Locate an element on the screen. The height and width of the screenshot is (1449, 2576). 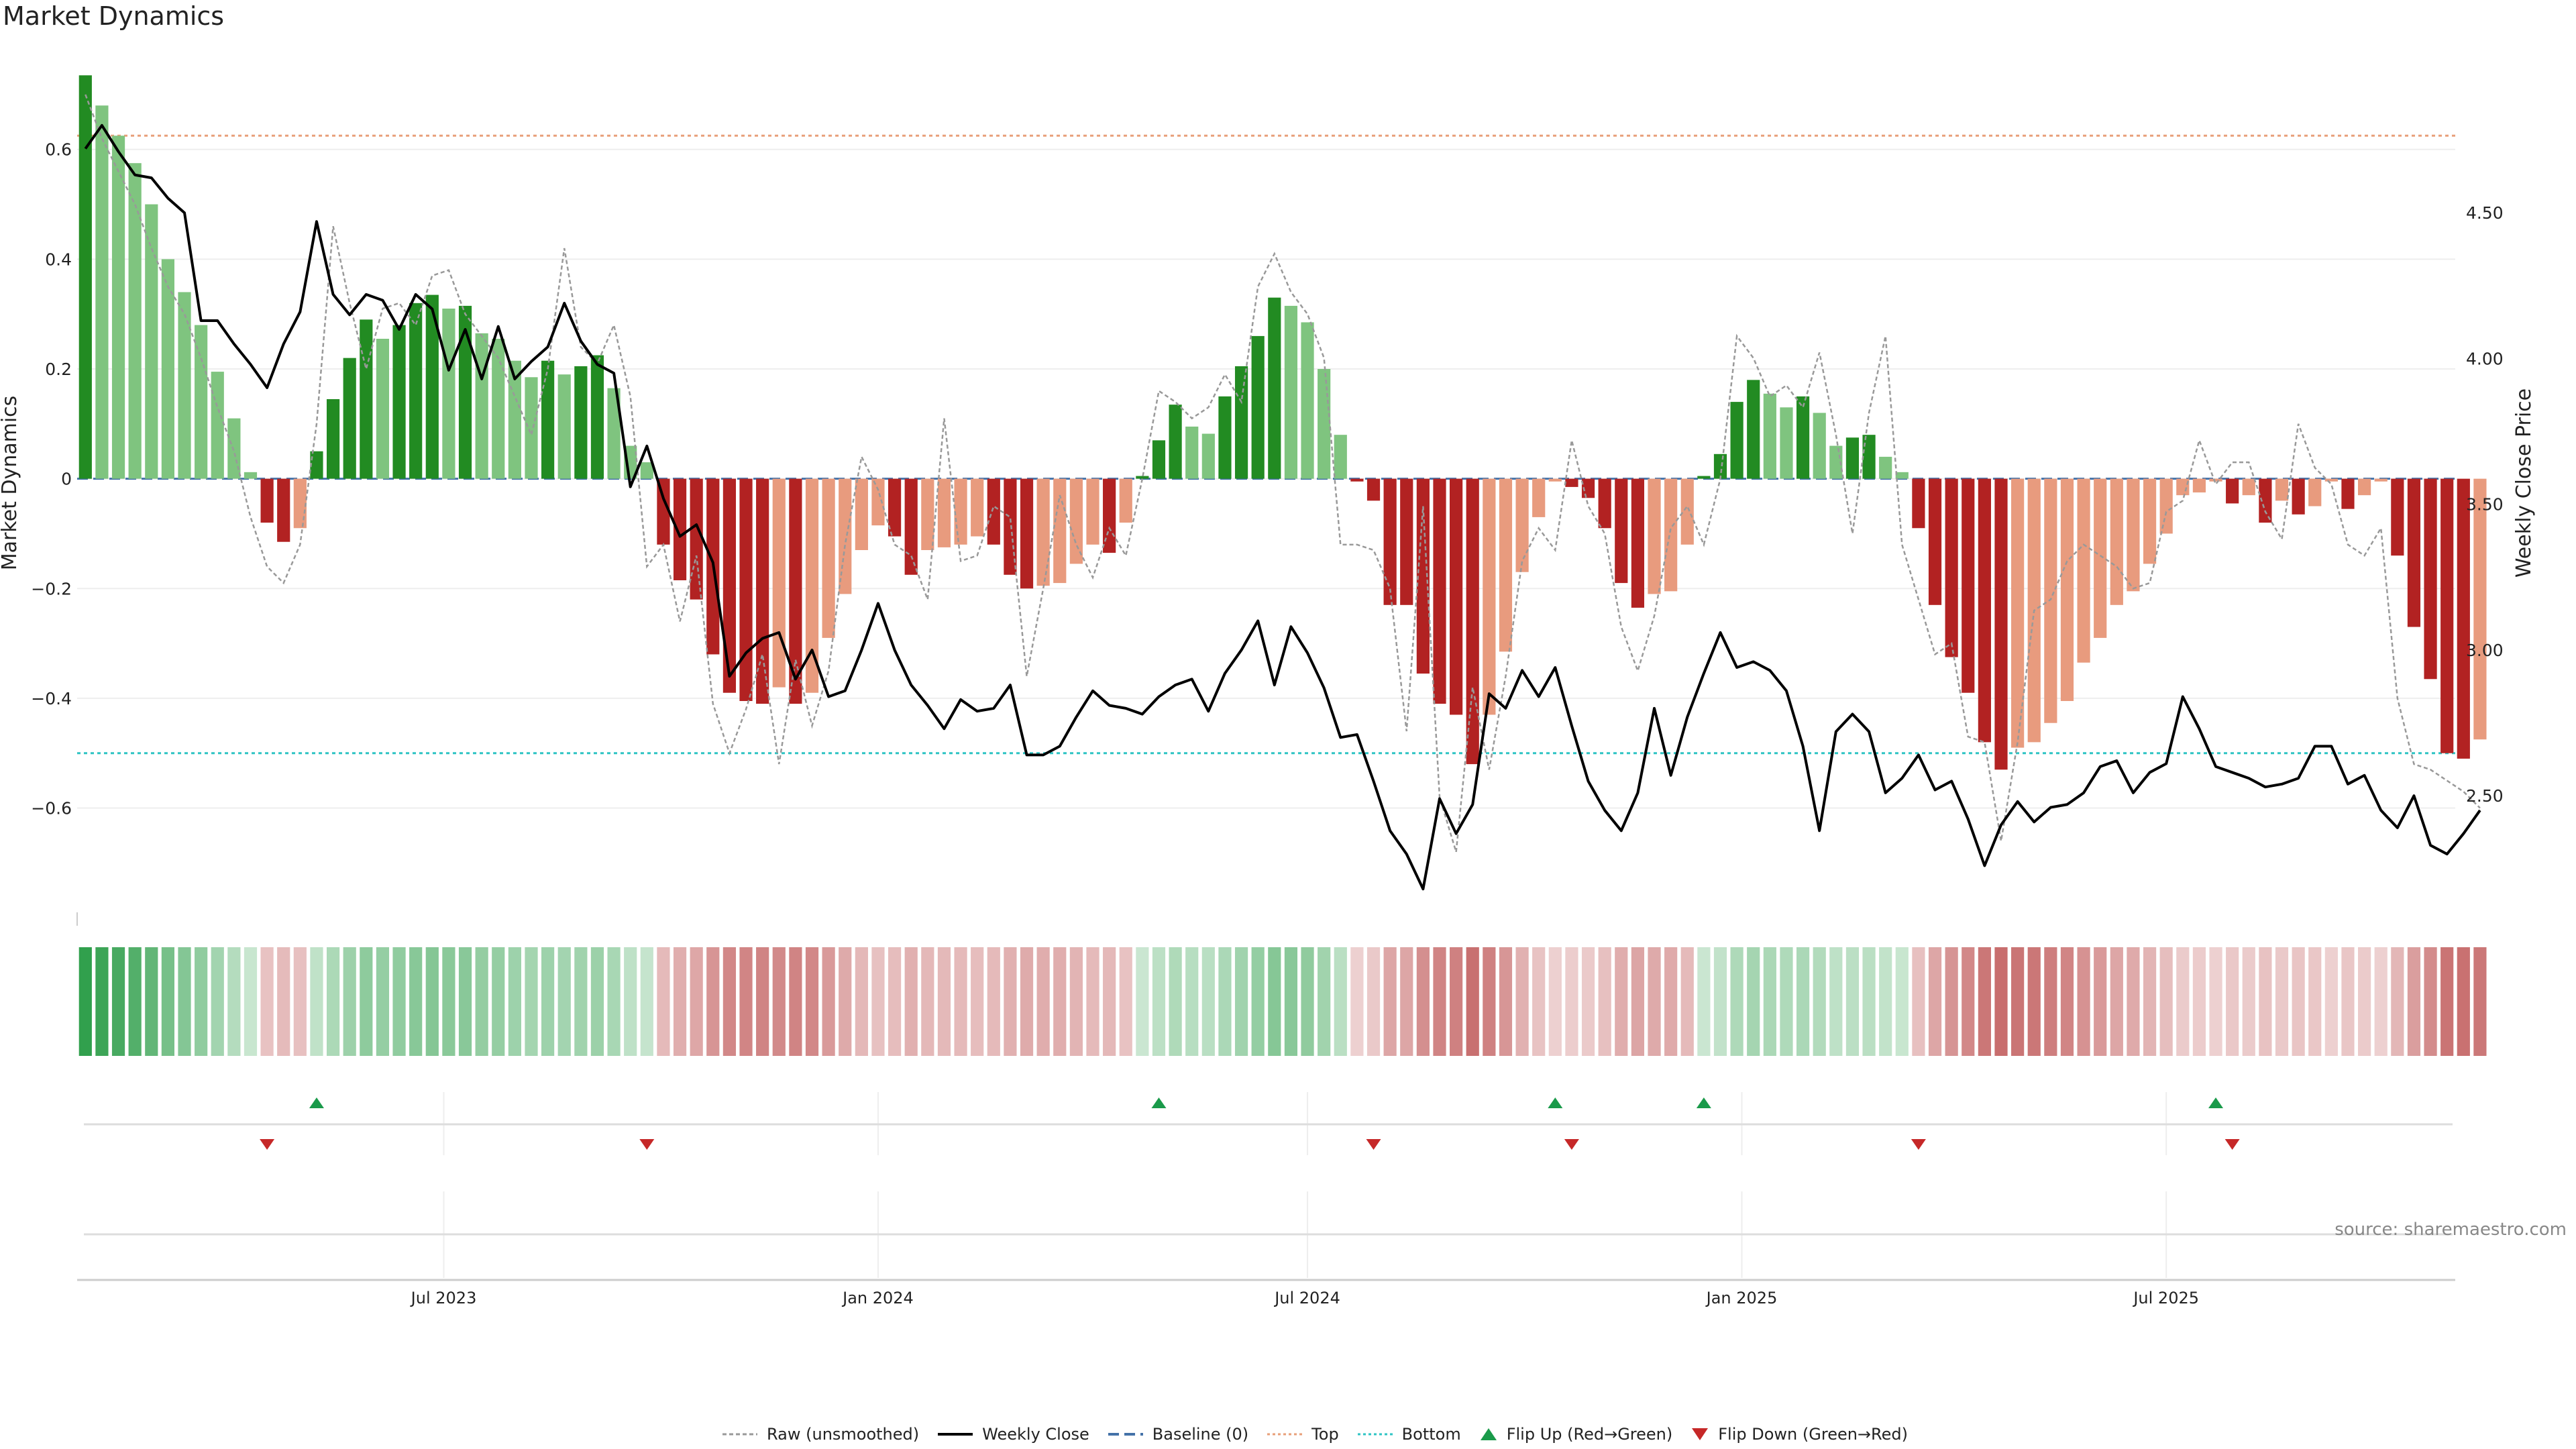
y-tick-left: −0.4 is located at coordinates (51, 698).